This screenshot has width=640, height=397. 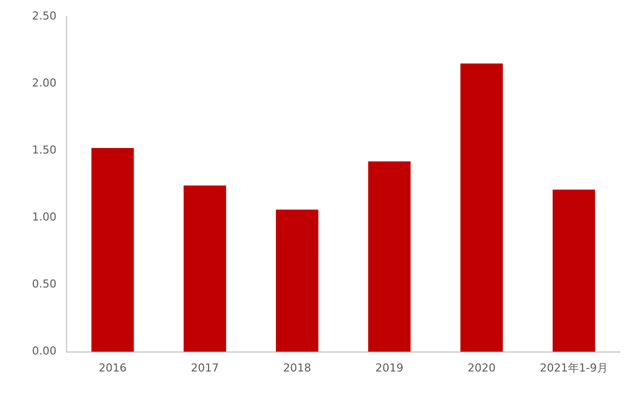 What do you see at coordinates (574, 367) in the screenshot?
I see `x-tick-label: 2021年1-9月` at bounding box center [574, 367].